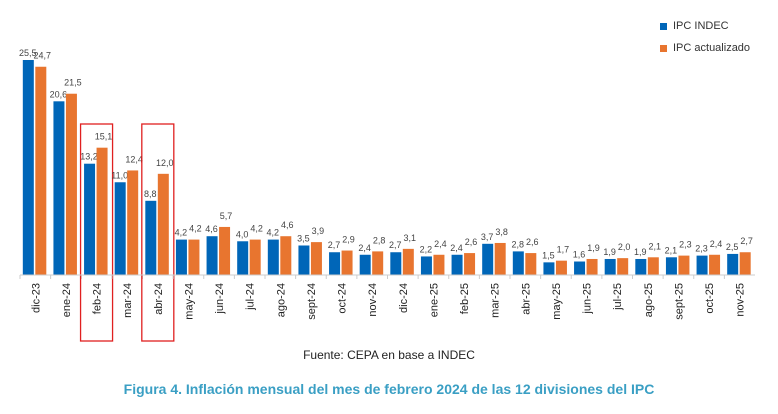 This screenshot has height=414, width=778. I want to click on data-label: 11,0, so click(119, 175).